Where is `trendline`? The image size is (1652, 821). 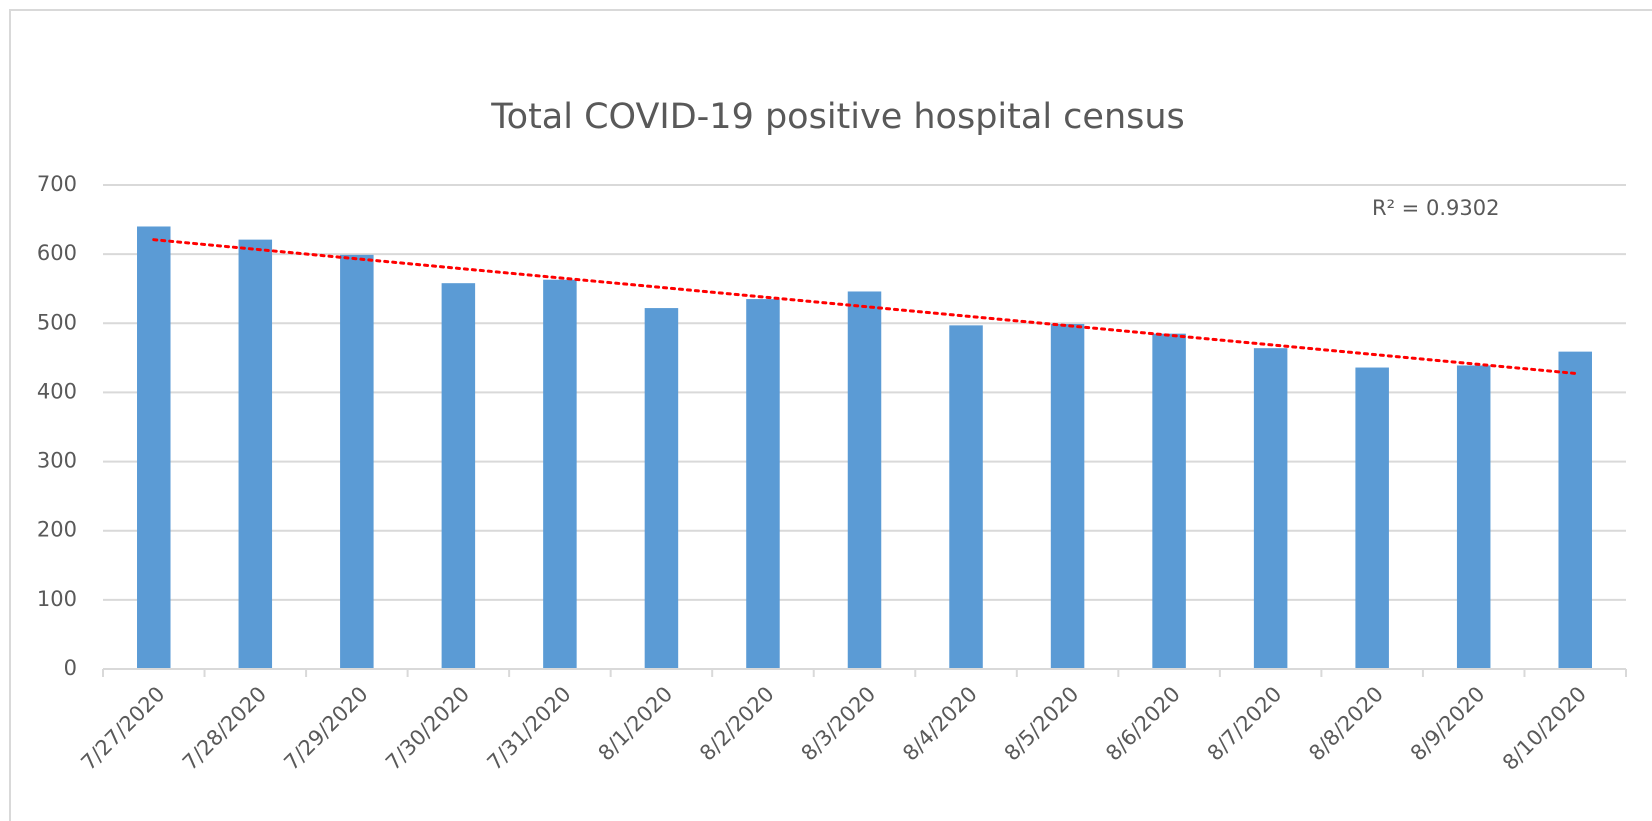
trendline is located at coordinates (864, 306).